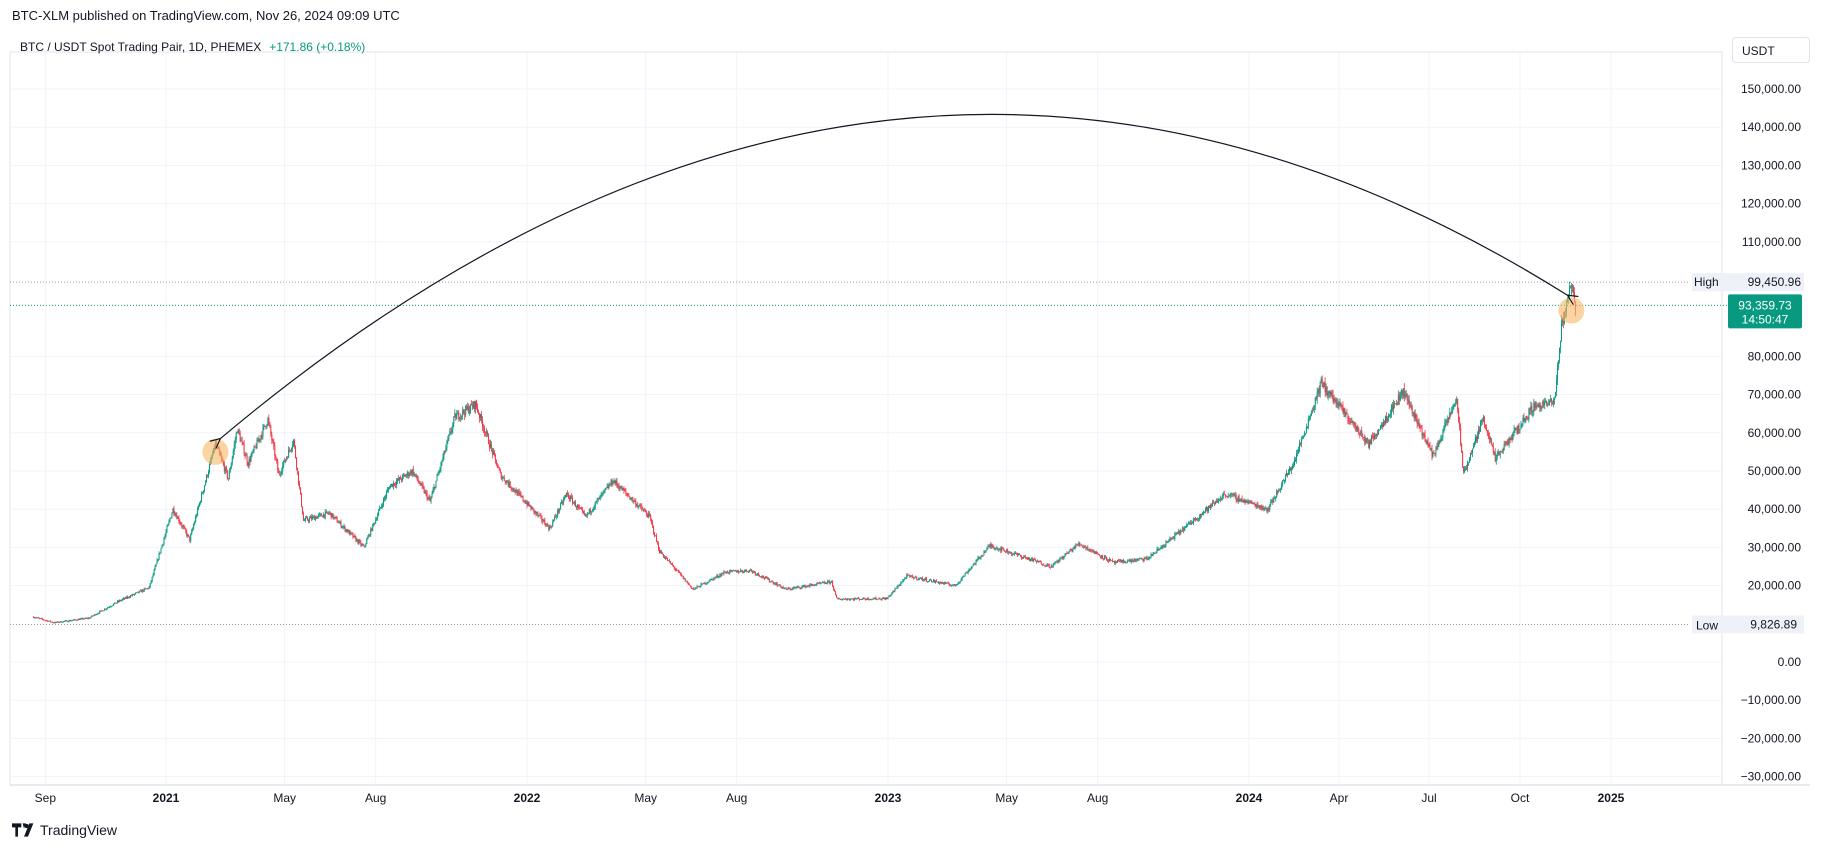  What do you see at coordinates (64, 830) in the screenshot?
I see `footer-brand: TradingView` at bounding box center [64, 830].